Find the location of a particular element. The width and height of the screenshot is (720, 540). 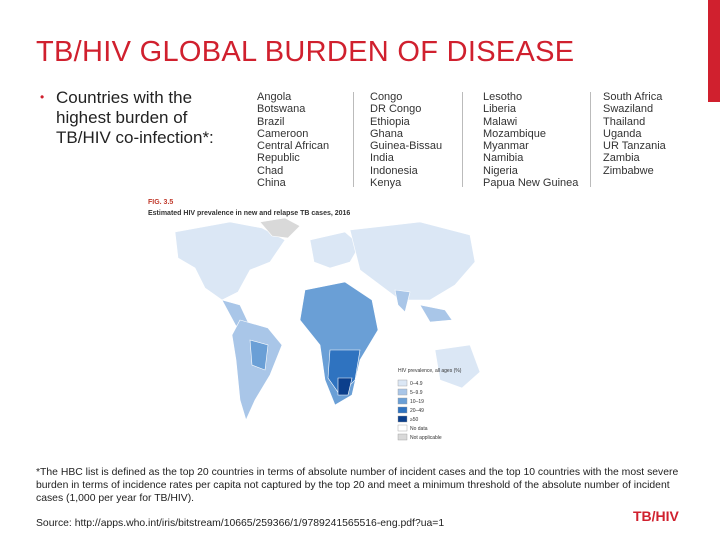

legend-label: 20–49 is located at coordinates (417, 411).